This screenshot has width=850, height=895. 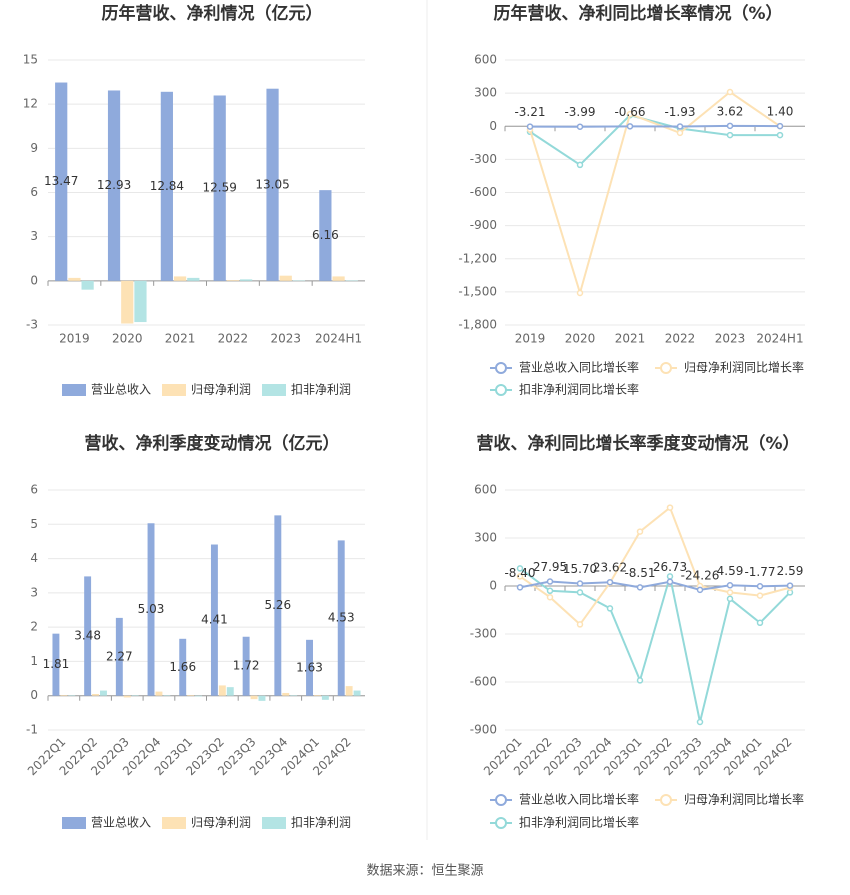 What do you see at coordinates (730, 571) in the screenshot?
I see `data-label: 4.59` at bounding box center [730, 571].